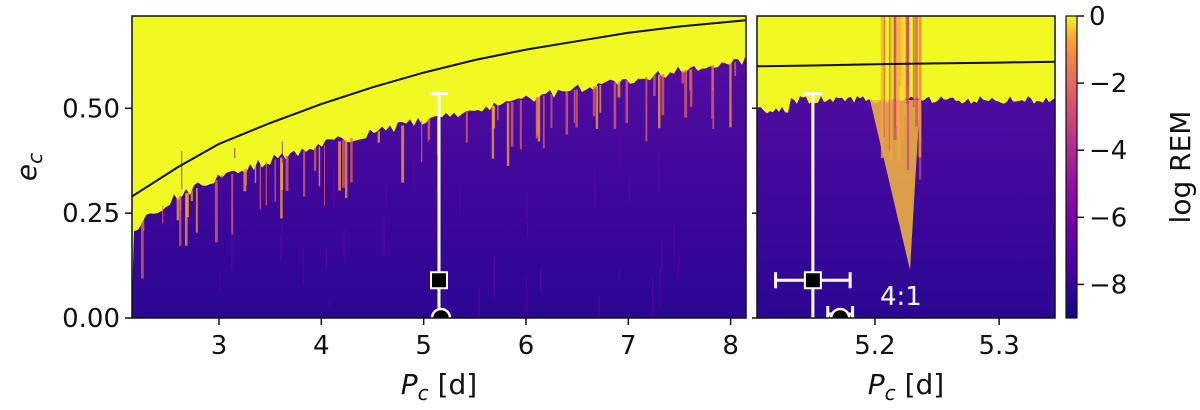 Image resolution: width=1200 pixels, height=410 pixels. What do you see at coordinates (730, 346) in the screenshot?
I see `x-tick-label: 8` at bounding box center [730, 346].